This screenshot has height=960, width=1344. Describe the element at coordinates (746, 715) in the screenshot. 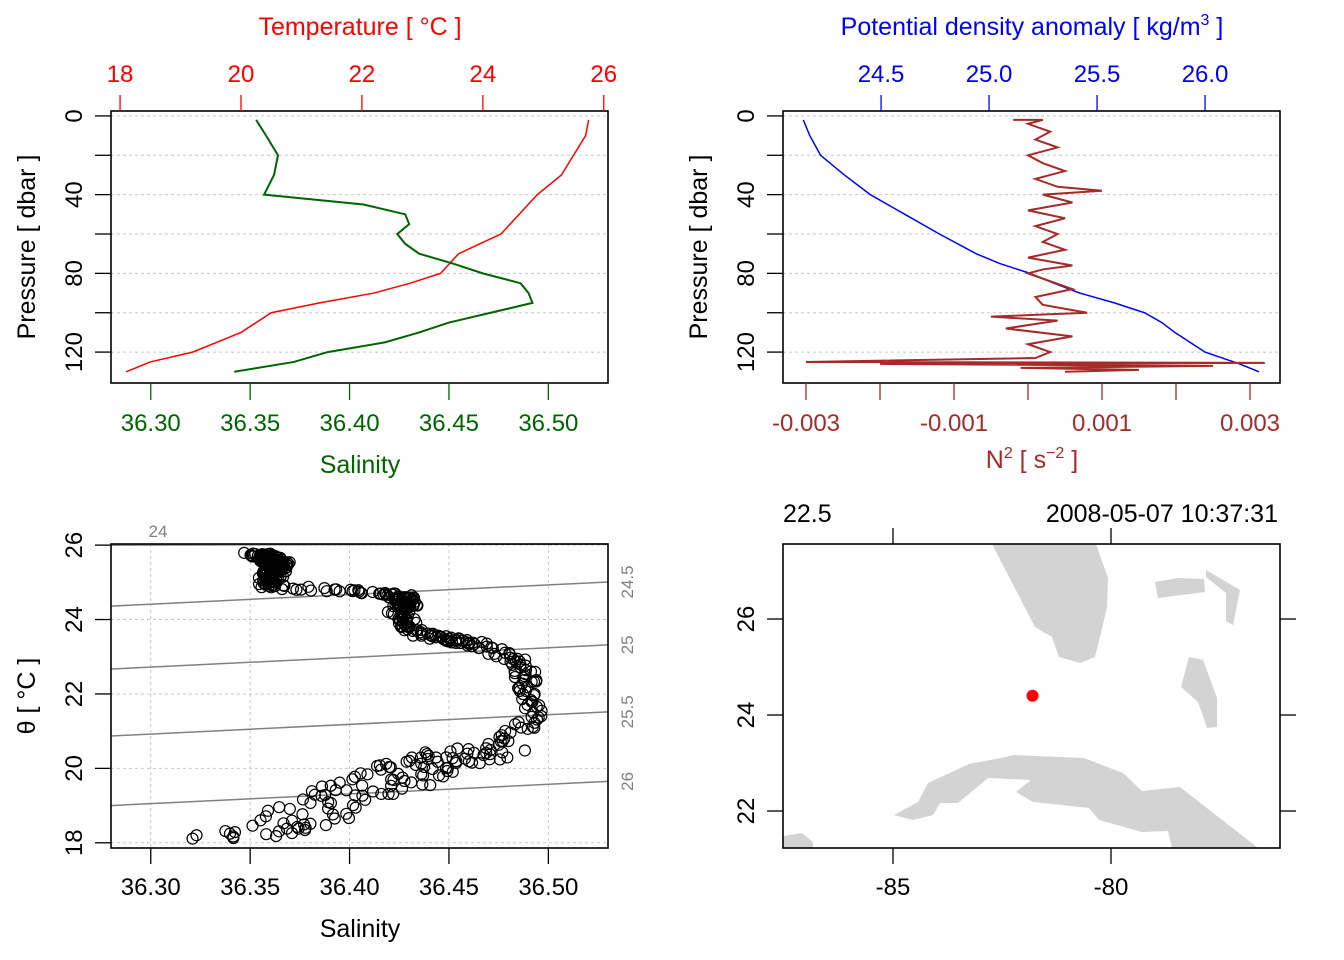

I see `latitude-tick-label: 24` at that location.